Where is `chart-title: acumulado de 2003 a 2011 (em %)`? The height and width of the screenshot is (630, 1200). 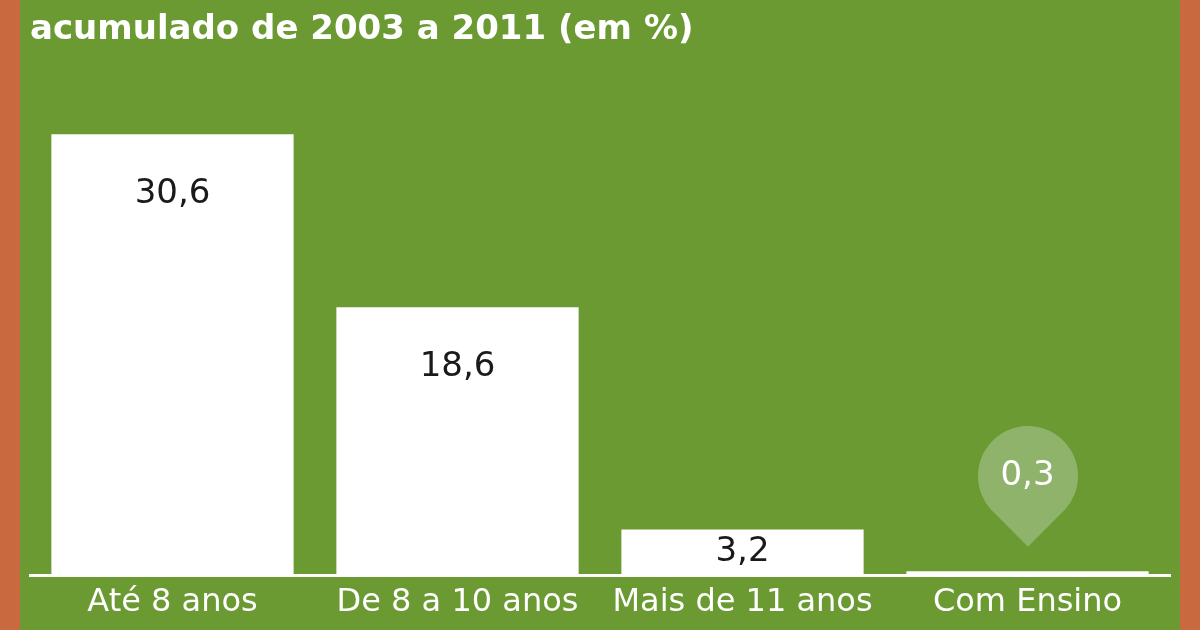
chart-title: acumulado de 2003 a 2011 (em %) is located at coordinates (362, 27).